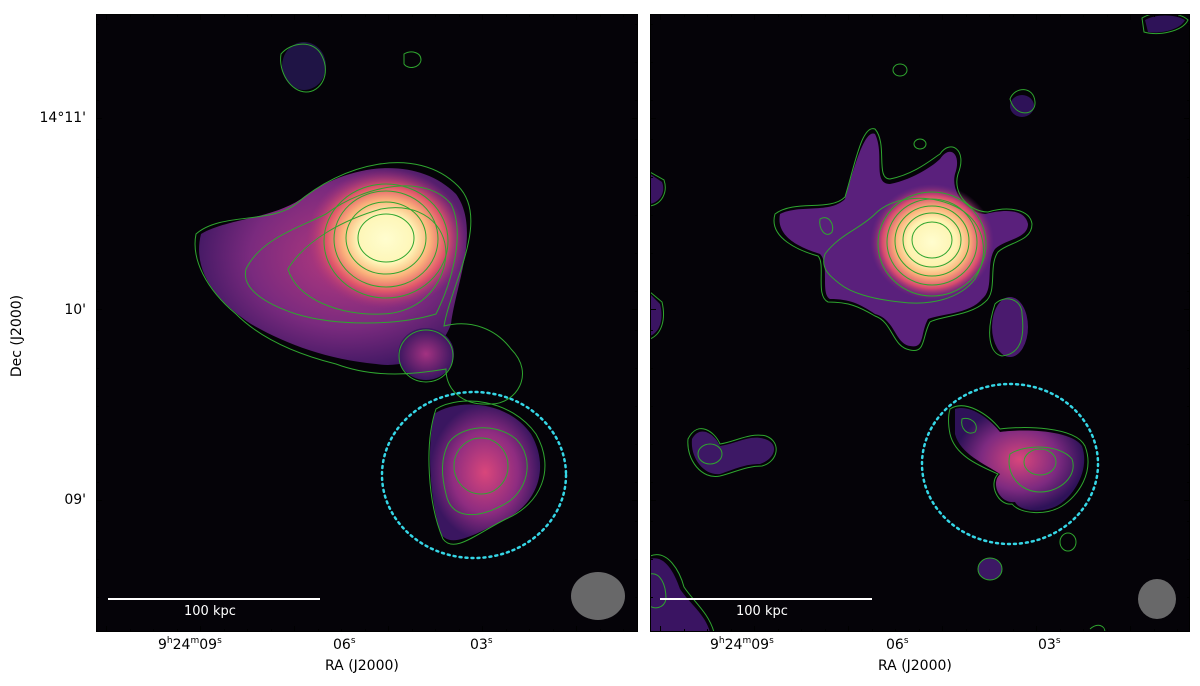  I want to click on right-target-source, so click(1020, 459).